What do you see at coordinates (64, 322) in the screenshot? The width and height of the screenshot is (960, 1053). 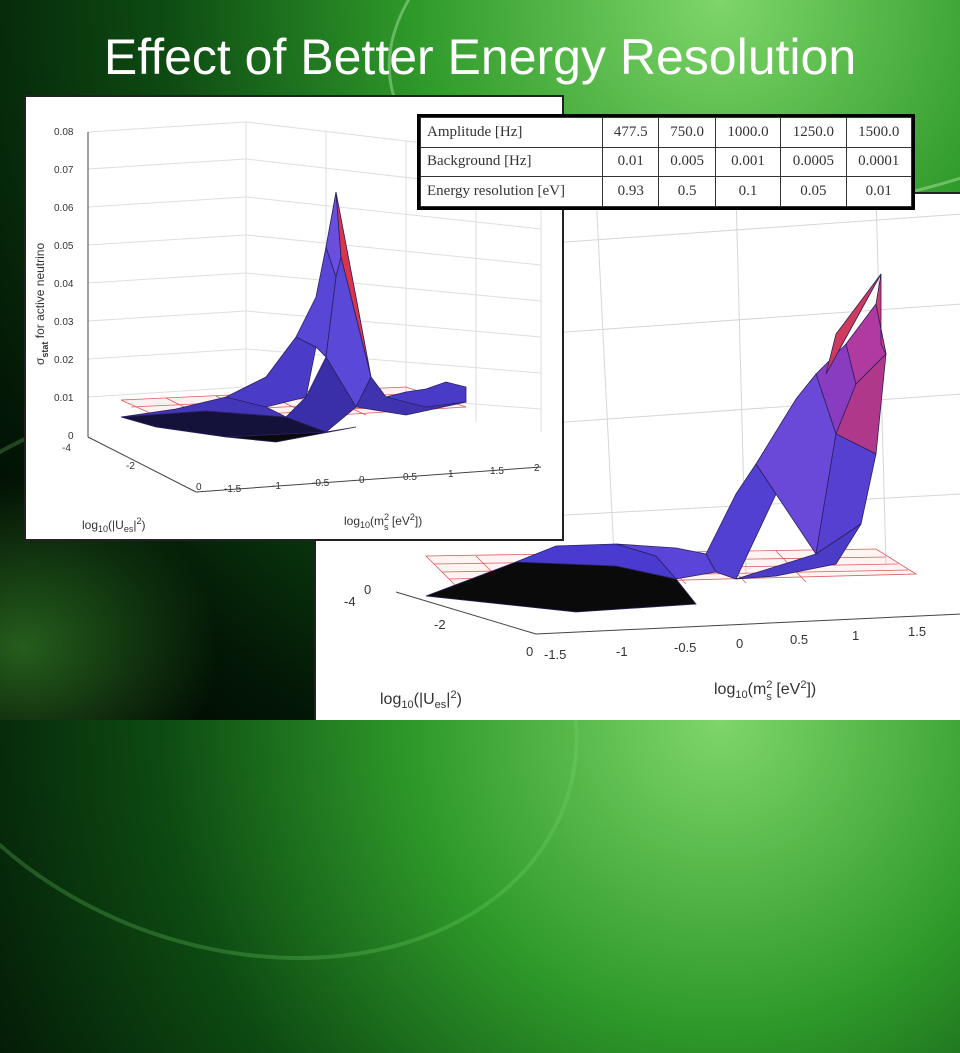 I see `front-z-tick: 0.03` at bounding box center [64, 322].